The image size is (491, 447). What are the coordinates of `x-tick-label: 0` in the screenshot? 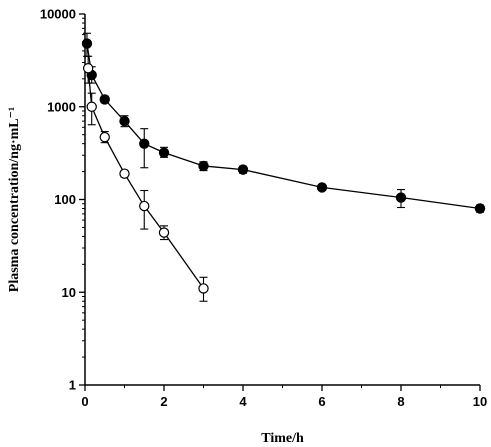 It's located at (84, 401).